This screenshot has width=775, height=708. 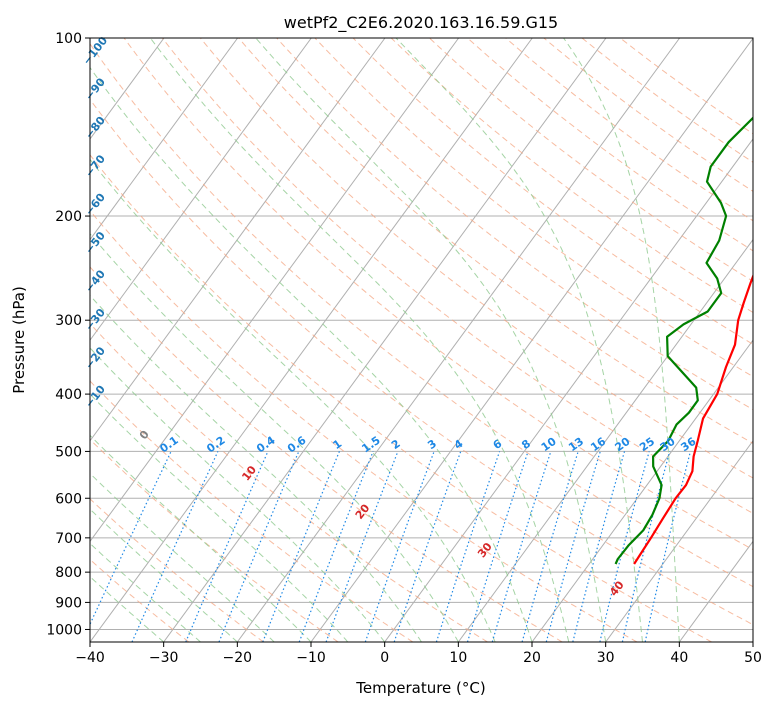 I want to click on x-tick-label: 40, so click(x=679, y=658).